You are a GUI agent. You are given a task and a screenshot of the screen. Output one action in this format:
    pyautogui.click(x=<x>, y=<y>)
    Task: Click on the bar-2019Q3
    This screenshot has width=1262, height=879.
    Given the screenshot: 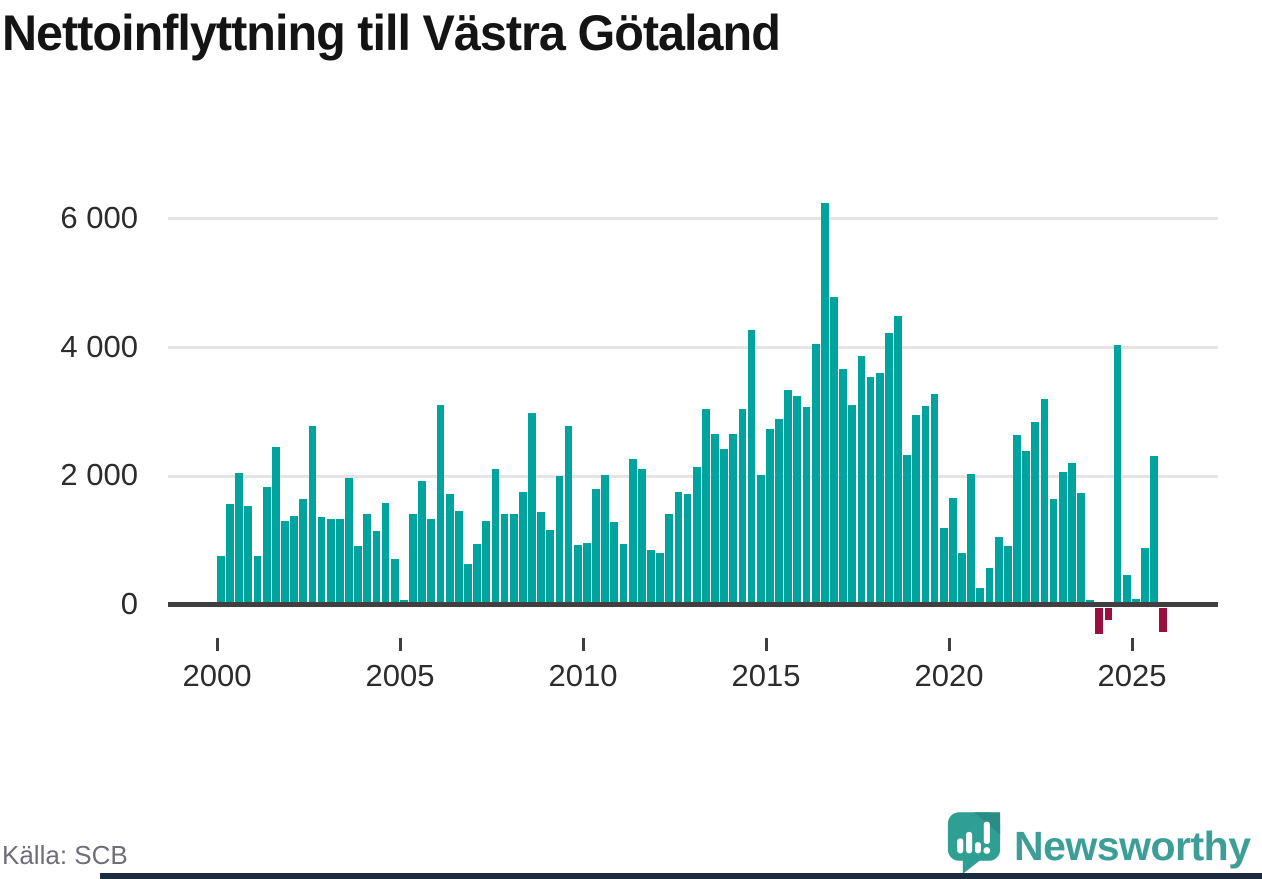 What is the action you would take?
    pyautogui.click(x=934, y=499)
    